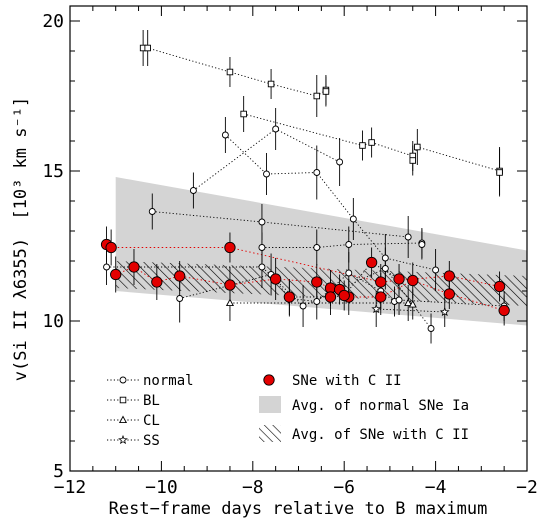 The height and width of the screenshot is (525, 538). I want to click on legend-label-triangle: CL, so click(151, 421).